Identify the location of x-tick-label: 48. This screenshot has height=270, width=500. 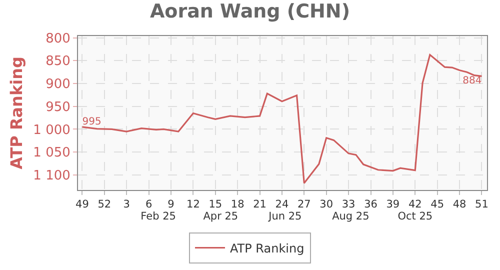
(459, 204).